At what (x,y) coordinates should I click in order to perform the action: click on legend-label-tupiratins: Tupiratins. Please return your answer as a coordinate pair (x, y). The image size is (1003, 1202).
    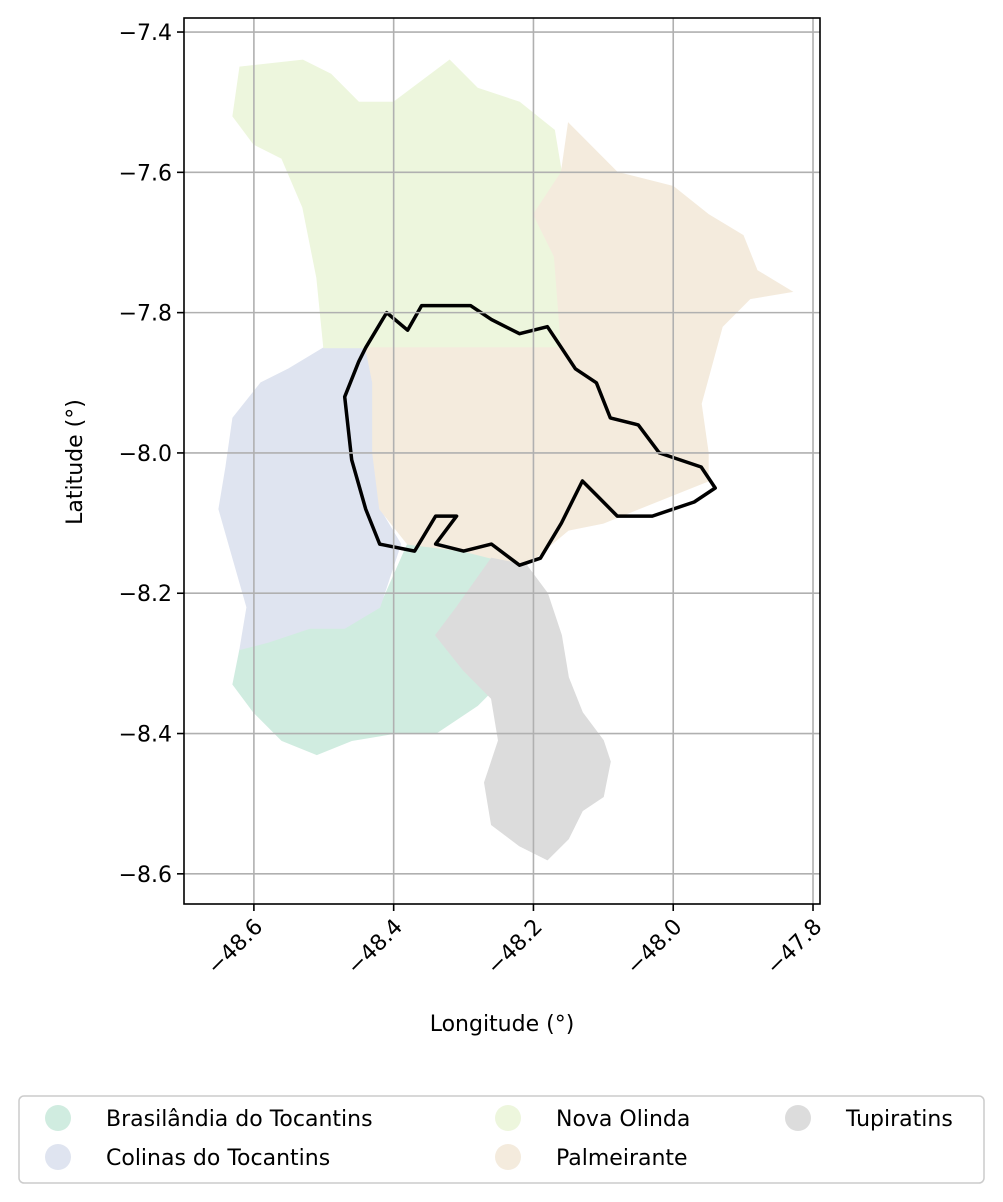
    Looking at the image, I should click on (899, 1119).